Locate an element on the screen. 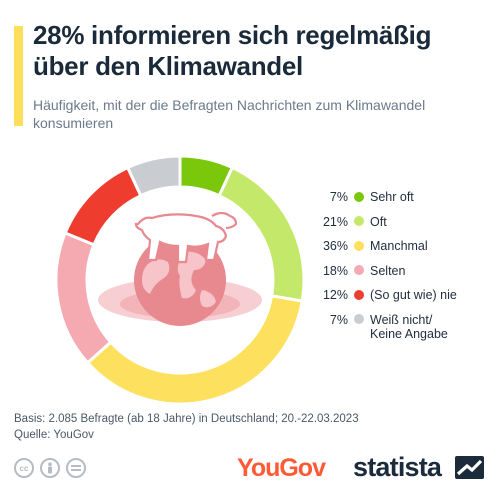  person-icon is located at coordinates (50, 468).